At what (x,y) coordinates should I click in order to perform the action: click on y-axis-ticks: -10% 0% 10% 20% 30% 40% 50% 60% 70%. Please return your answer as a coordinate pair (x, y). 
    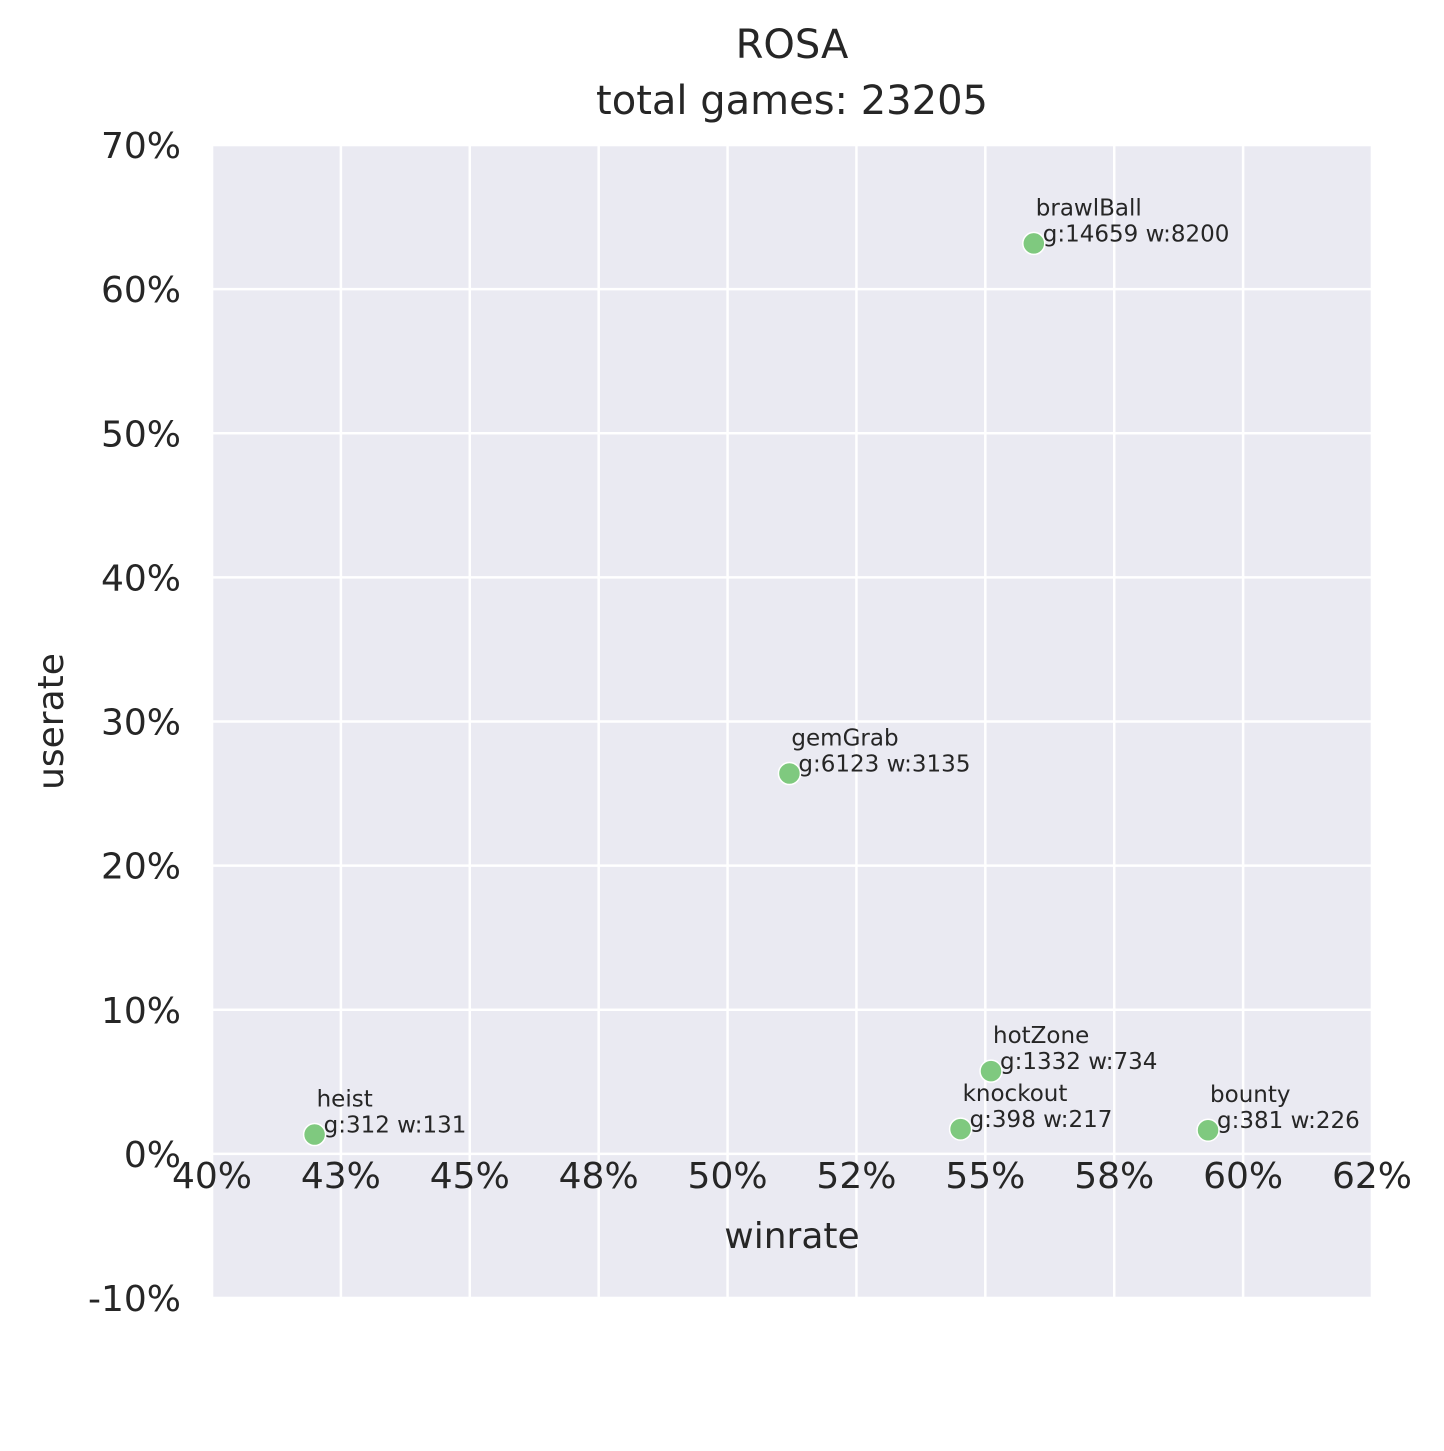
    Looking at the image, I should click on (134, 723).